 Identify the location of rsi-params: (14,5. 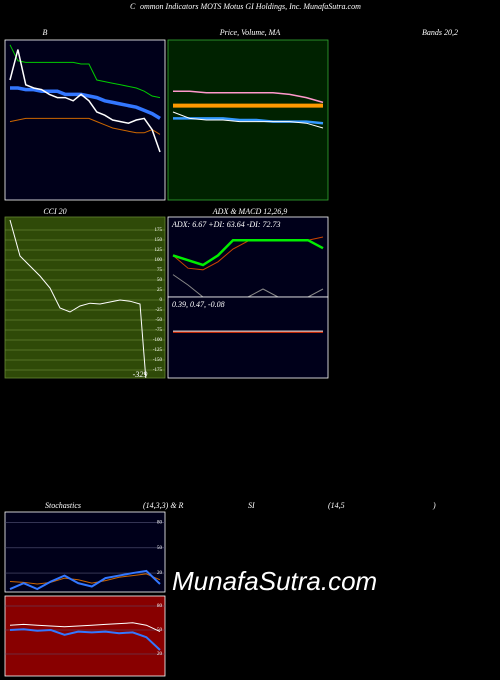
(336, 505).